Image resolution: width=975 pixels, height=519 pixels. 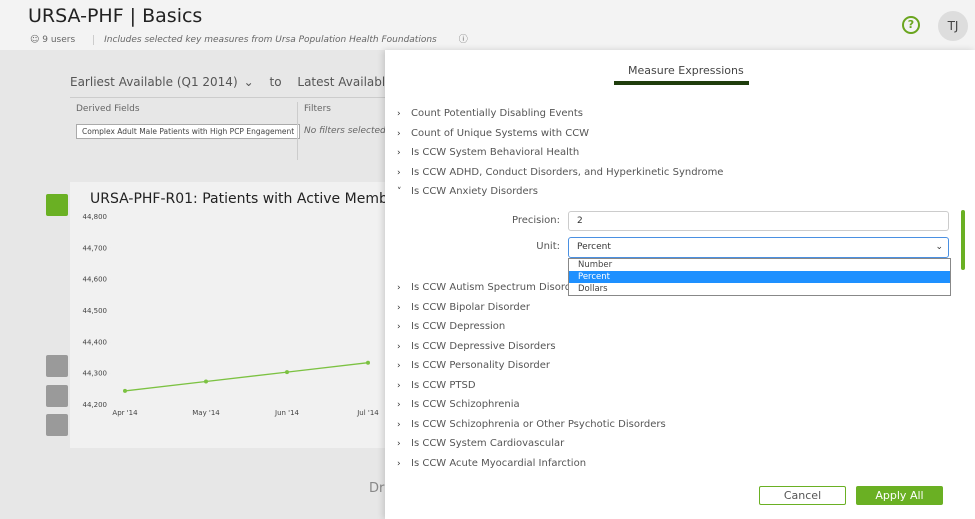 What do you see at coordinates (471, 307) in the screenshot?
I see `measure-name: Is CCW Bipolar Disorder` at bounding box center [471, 307].